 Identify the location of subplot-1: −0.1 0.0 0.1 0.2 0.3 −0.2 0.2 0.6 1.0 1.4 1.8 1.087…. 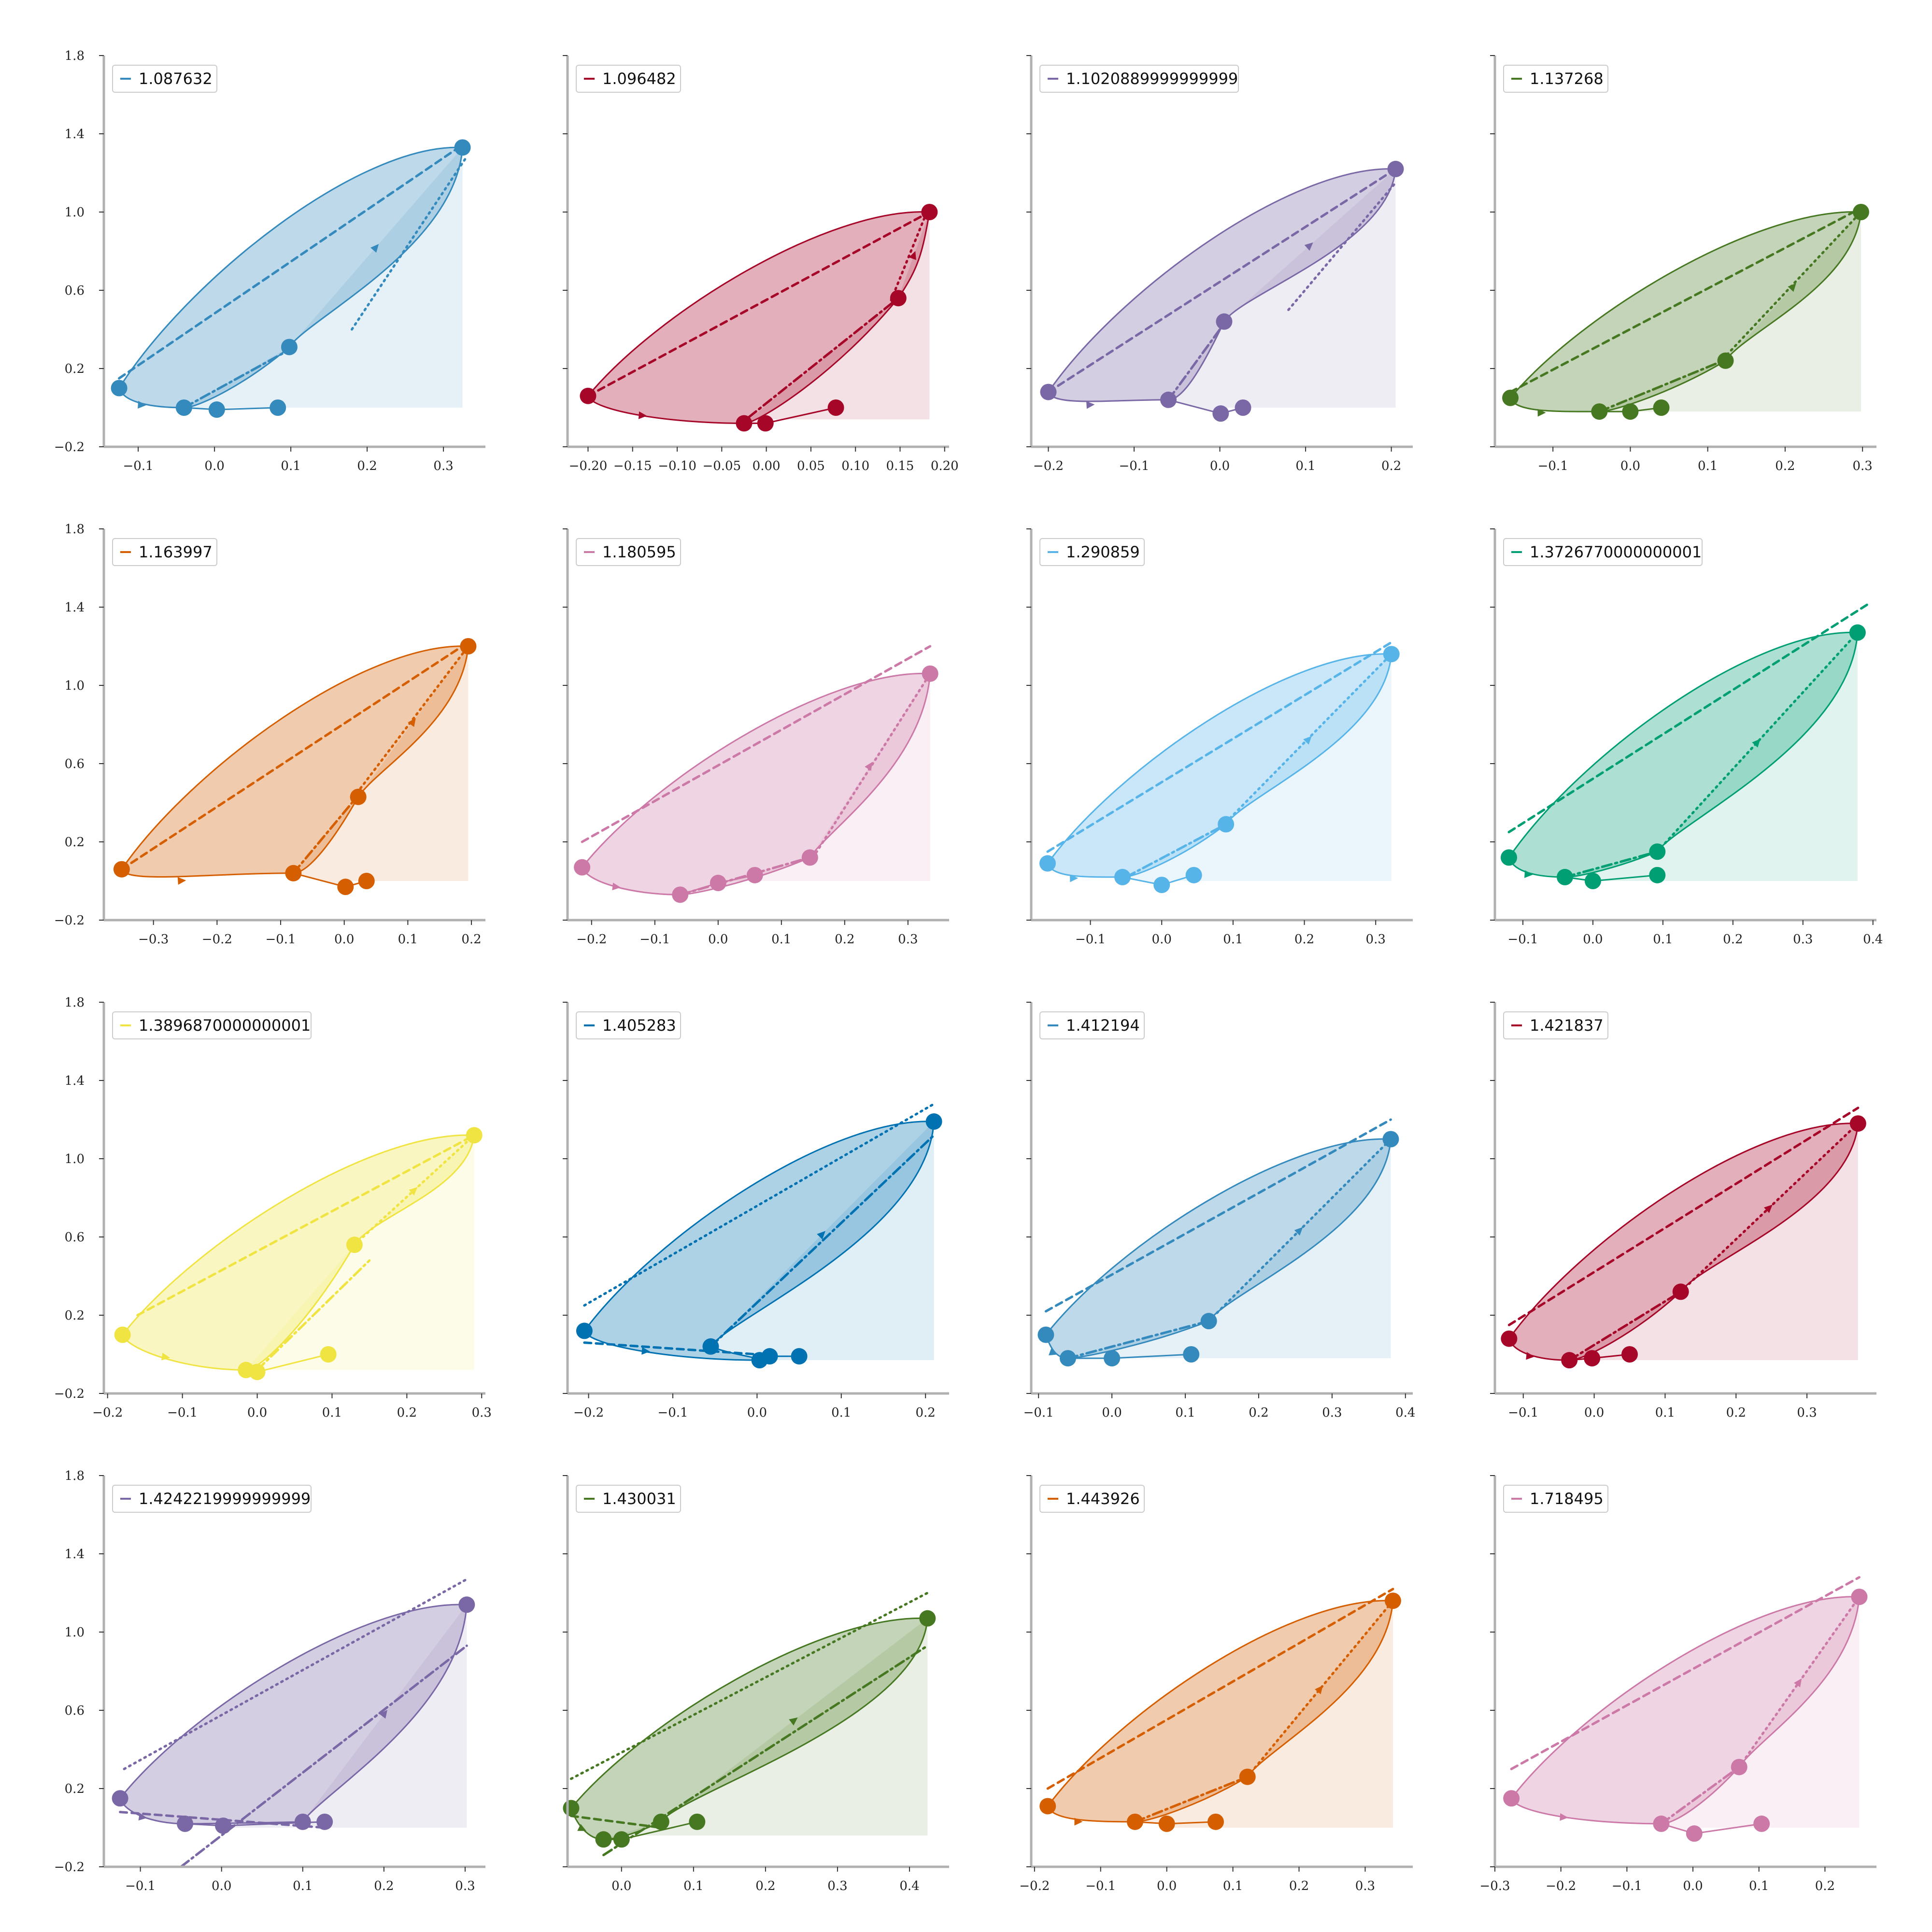
(269, 261).